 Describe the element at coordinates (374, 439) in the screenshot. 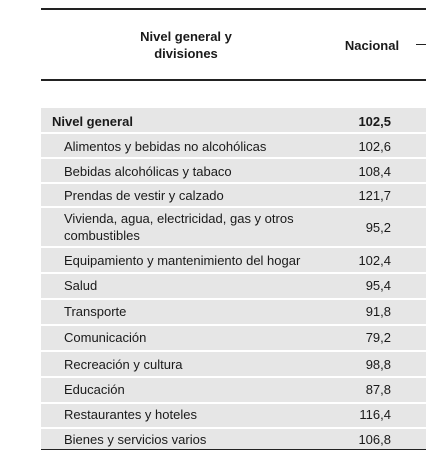

I see `row-value: 106,8` at that location.